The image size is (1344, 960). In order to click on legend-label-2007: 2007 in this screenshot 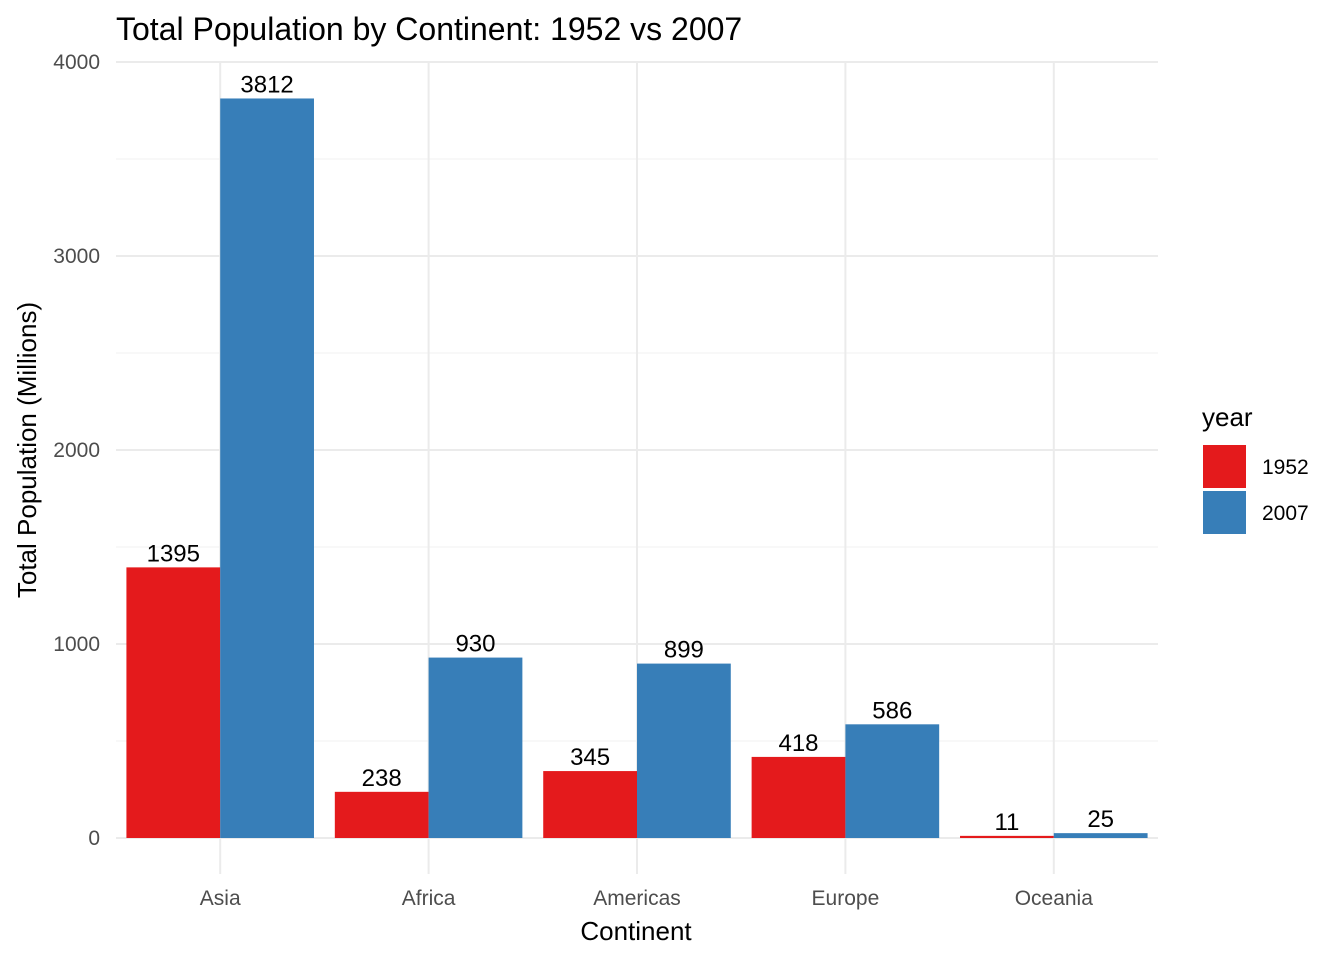, I will do `click(1285, 513)`.